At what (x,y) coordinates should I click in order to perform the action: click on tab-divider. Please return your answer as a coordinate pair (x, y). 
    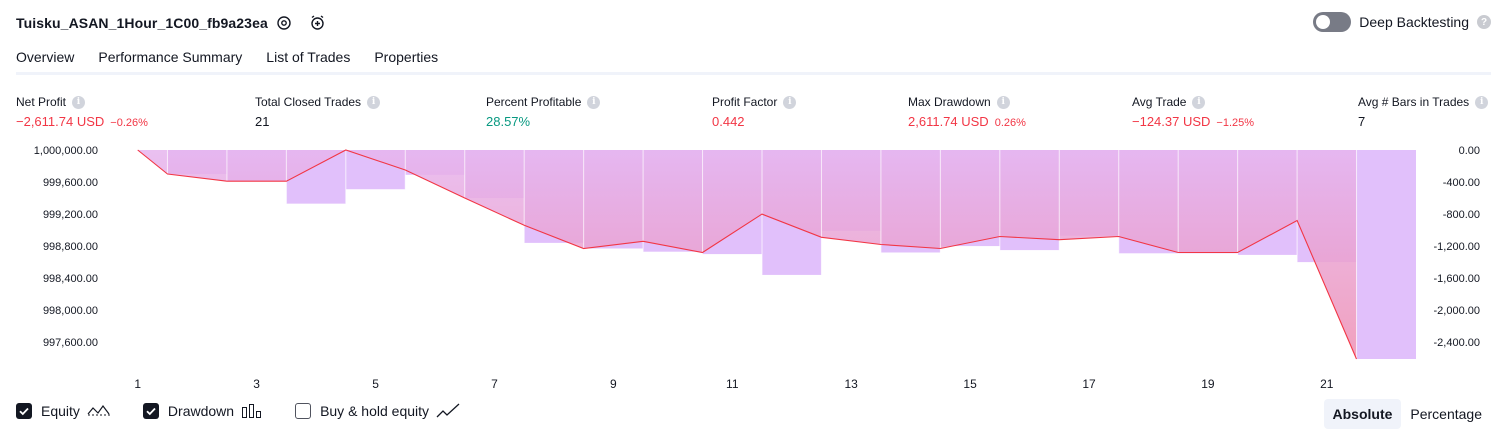
    Looking at the image, I should click on (753, 73).